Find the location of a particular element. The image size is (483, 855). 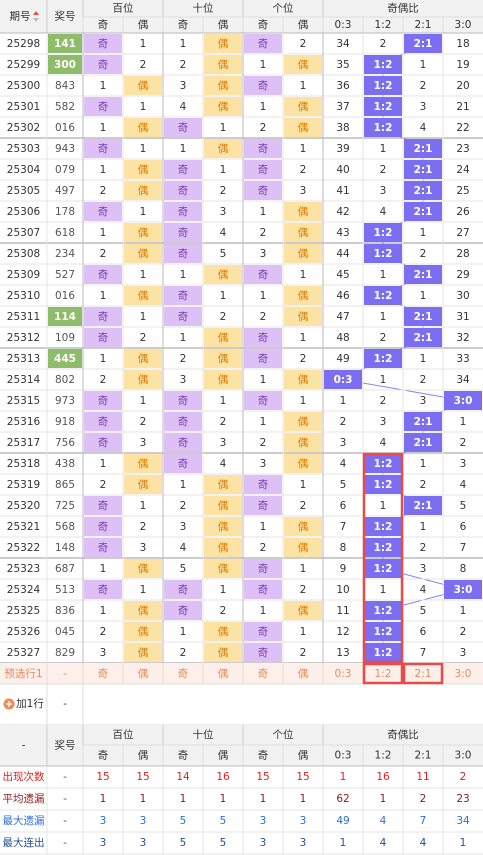

stat-cell: 1 is located at coordinates (223, 799).